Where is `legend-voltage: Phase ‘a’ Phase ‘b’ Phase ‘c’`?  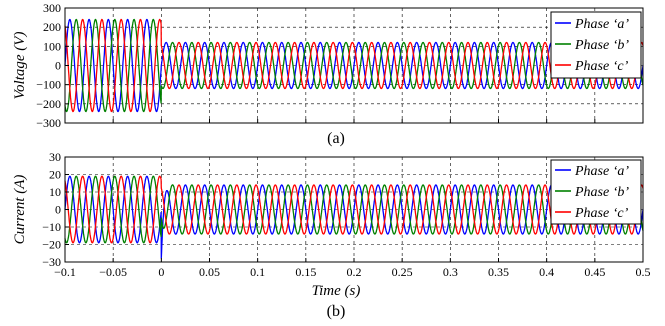
legend-voltage: Phase ‘a’ Phase ‘b’ Phase ‘c’ is located at coordinates (596, 45).